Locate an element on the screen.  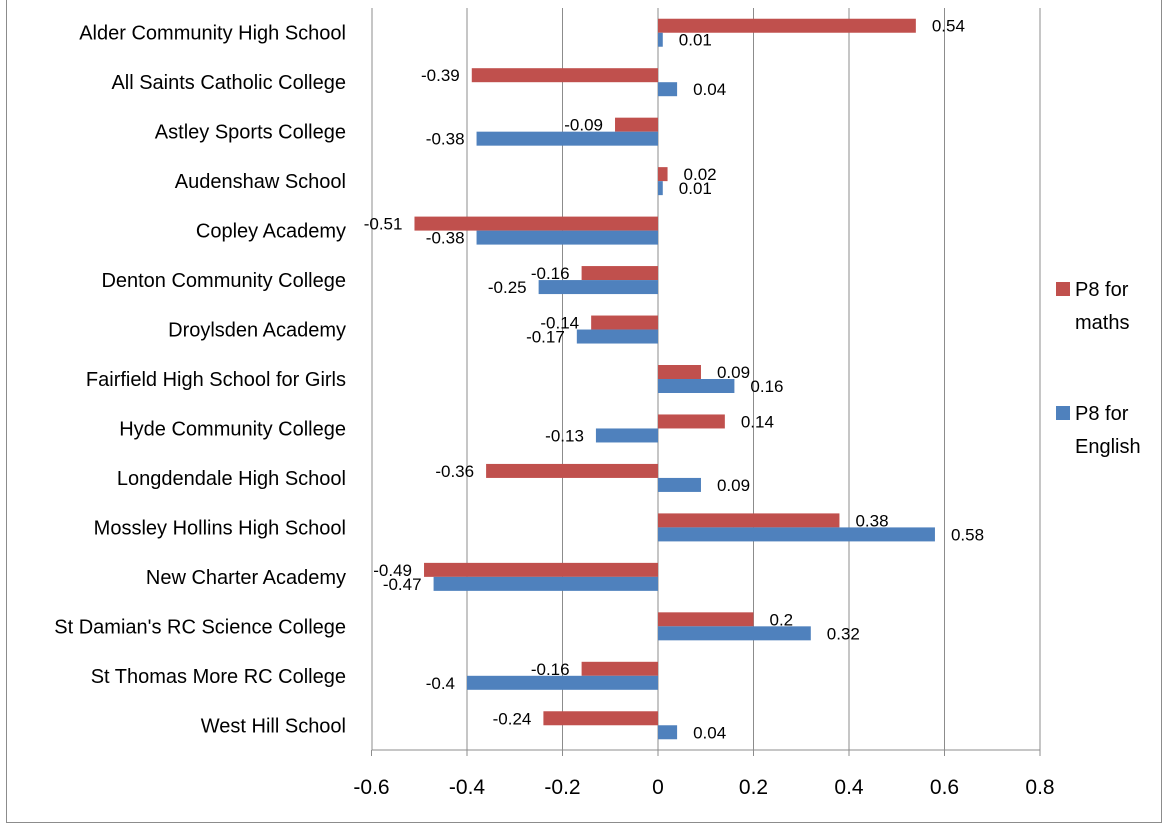
data-label-english: -0.47 is located at coordinates (402, 584).